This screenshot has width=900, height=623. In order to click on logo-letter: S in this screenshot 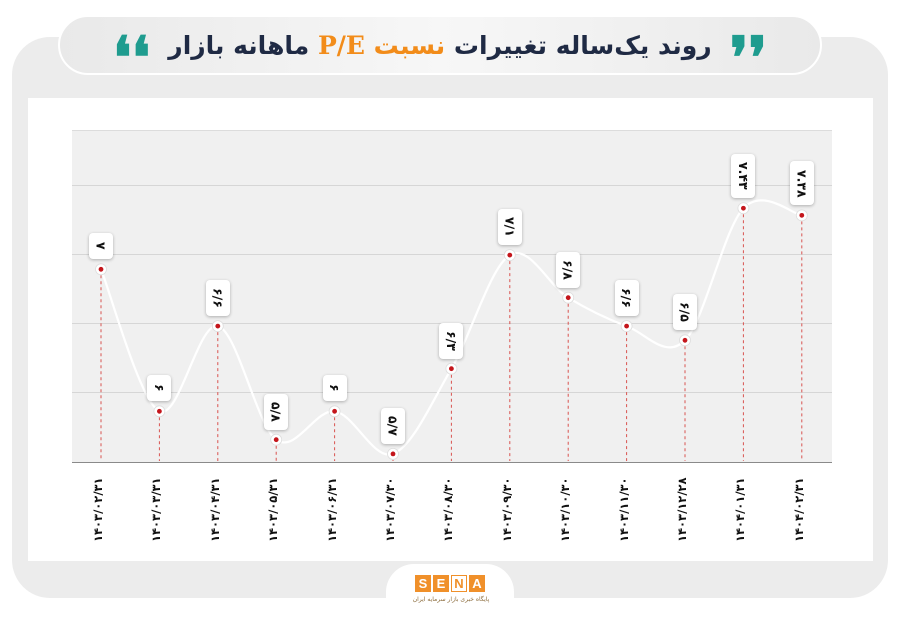, I will do `click(423, 583)`.